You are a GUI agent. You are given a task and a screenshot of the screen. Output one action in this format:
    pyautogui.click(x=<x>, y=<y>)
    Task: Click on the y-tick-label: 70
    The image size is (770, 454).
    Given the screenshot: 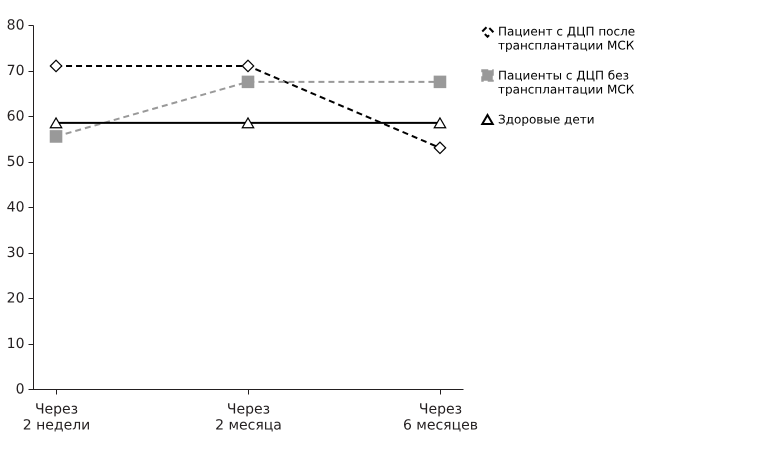 What is the action you would take?
    pyautogui.click(x=15, y=71)
    